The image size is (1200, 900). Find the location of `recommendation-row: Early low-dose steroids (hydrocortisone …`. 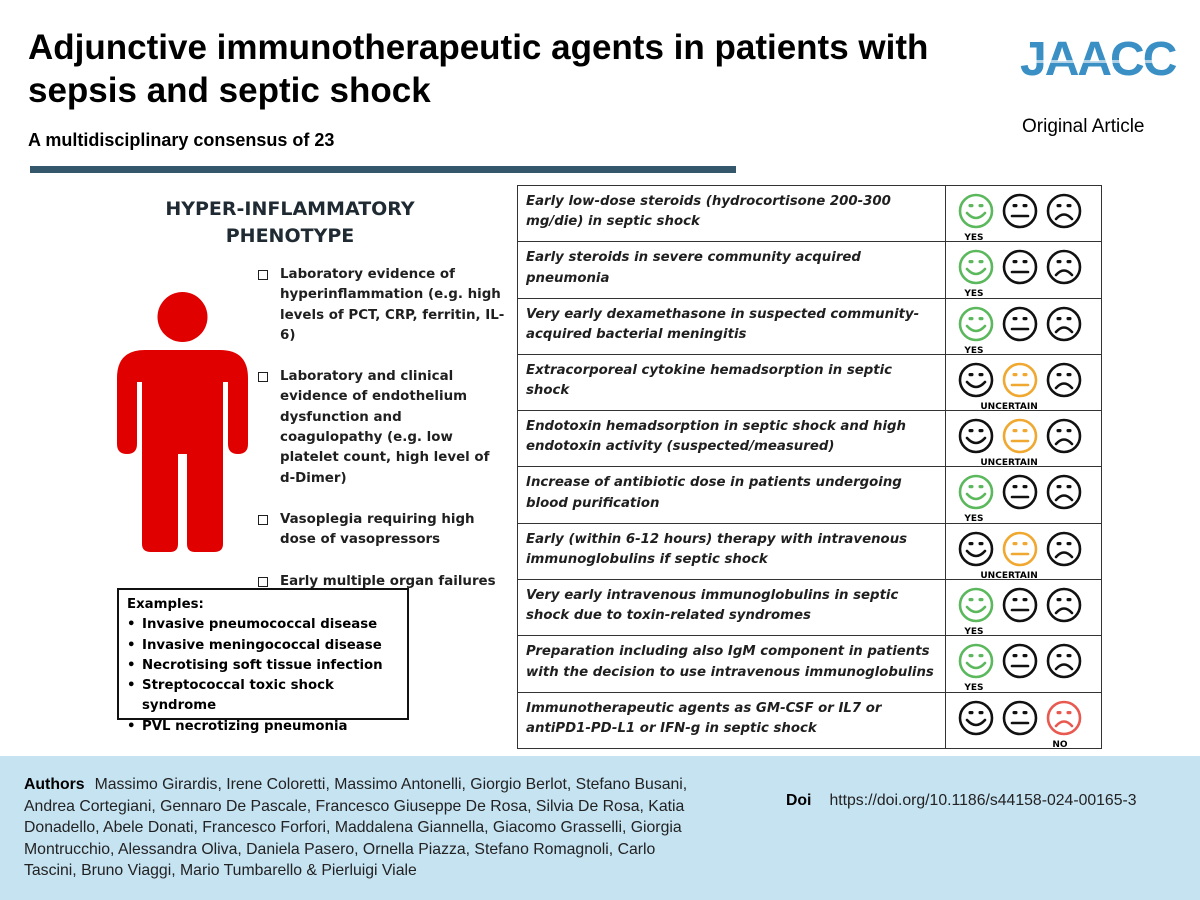

recommendation-row: Early low-dose steroids (hydrocortisone … is located at coordinates (809, 213).